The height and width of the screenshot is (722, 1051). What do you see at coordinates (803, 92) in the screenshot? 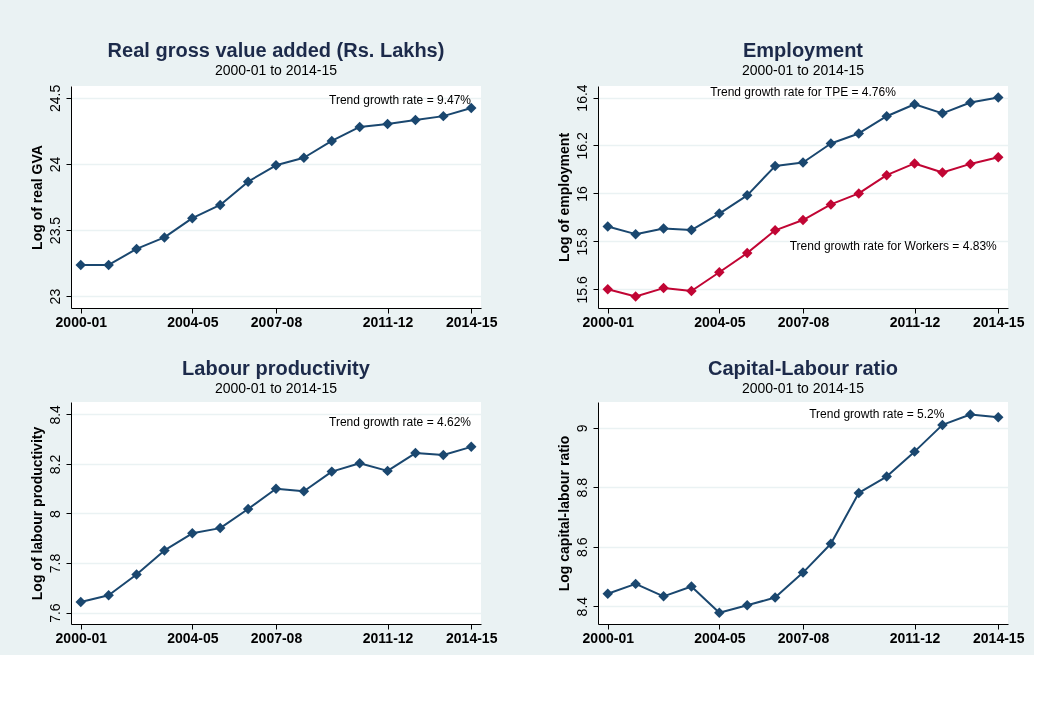
I see `annotation: Trend growth rate for TPE = 4.76%` at bounding box center [803, 92].